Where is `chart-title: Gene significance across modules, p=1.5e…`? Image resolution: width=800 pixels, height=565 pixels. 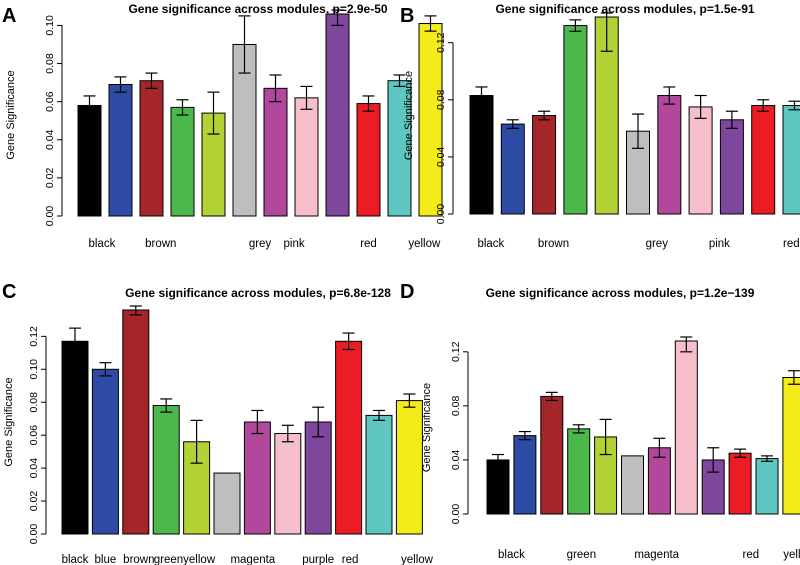 chart-title: Gene significance across modules, p=1.5e… is located at coordinates (624, 9).